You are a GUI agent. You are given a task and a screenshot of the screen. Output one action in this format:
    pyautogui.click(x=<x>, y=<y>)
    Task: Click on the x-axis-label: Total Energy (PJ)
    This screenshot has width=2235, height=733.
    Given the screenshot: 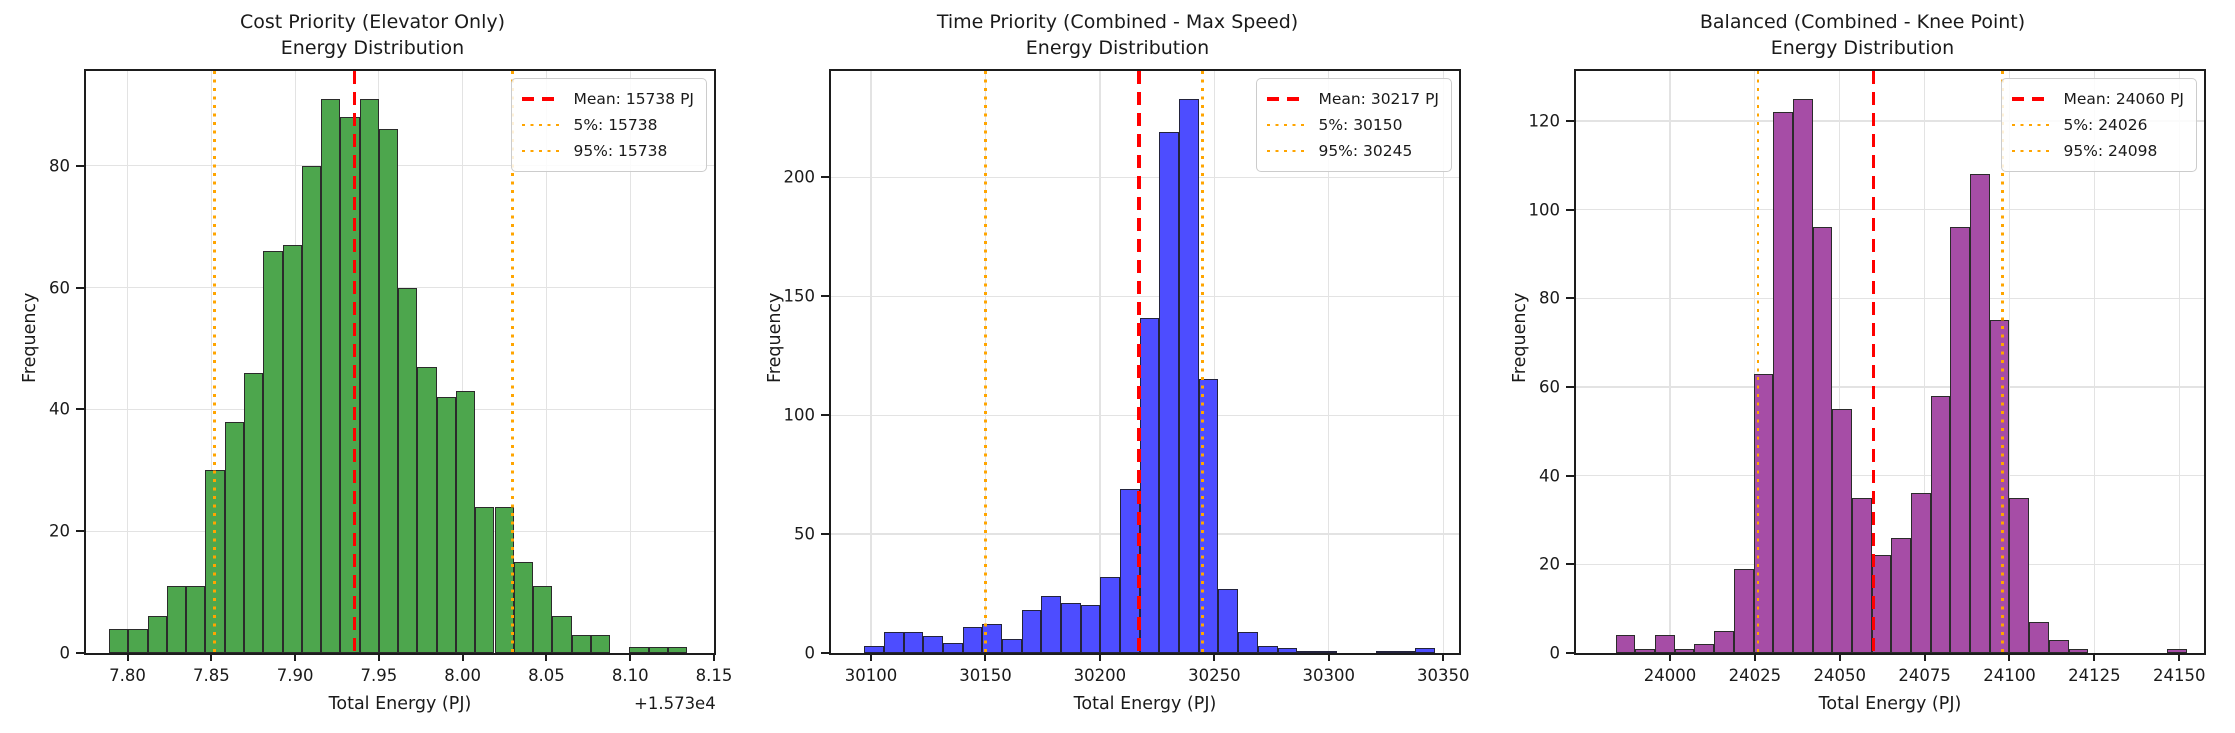 What is the action you would take?
    pyautogui.click(x=400, y=704)
    